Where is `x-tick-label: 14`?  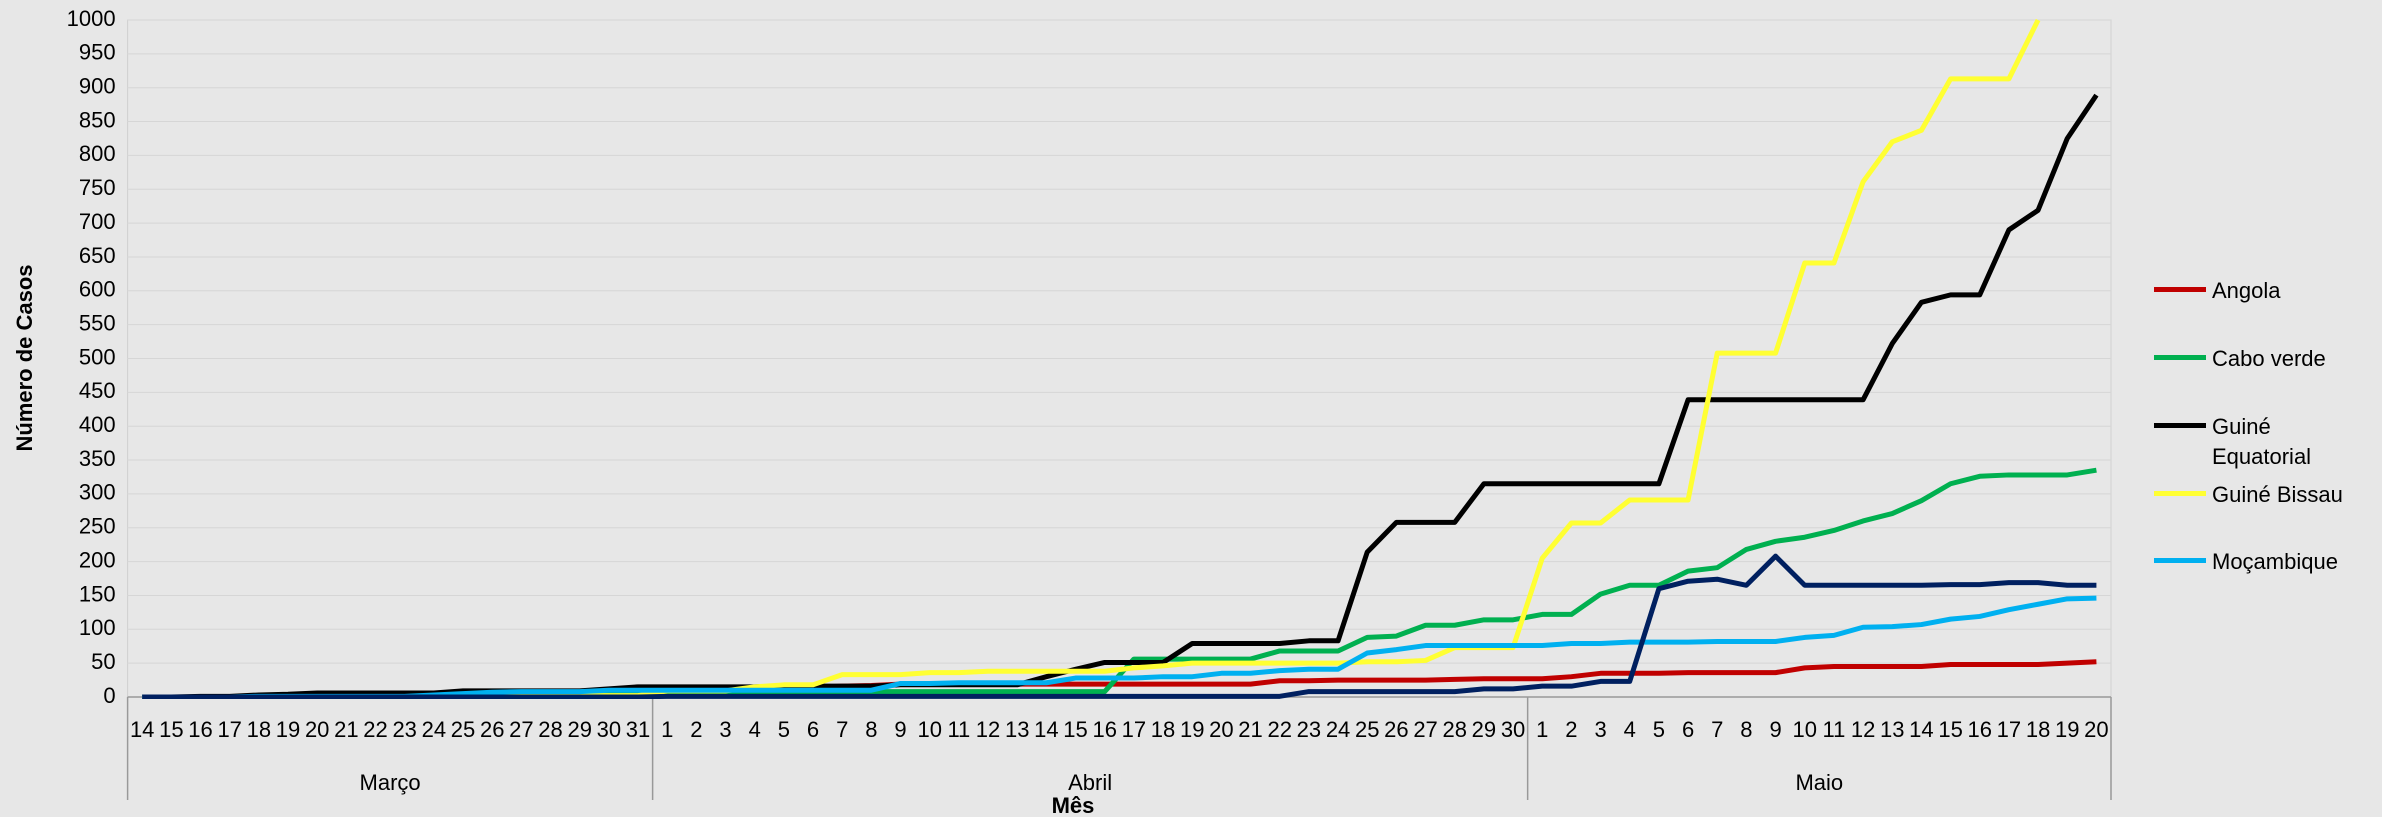
x-tick-label: 14 is located at coordinates (1046, 729).